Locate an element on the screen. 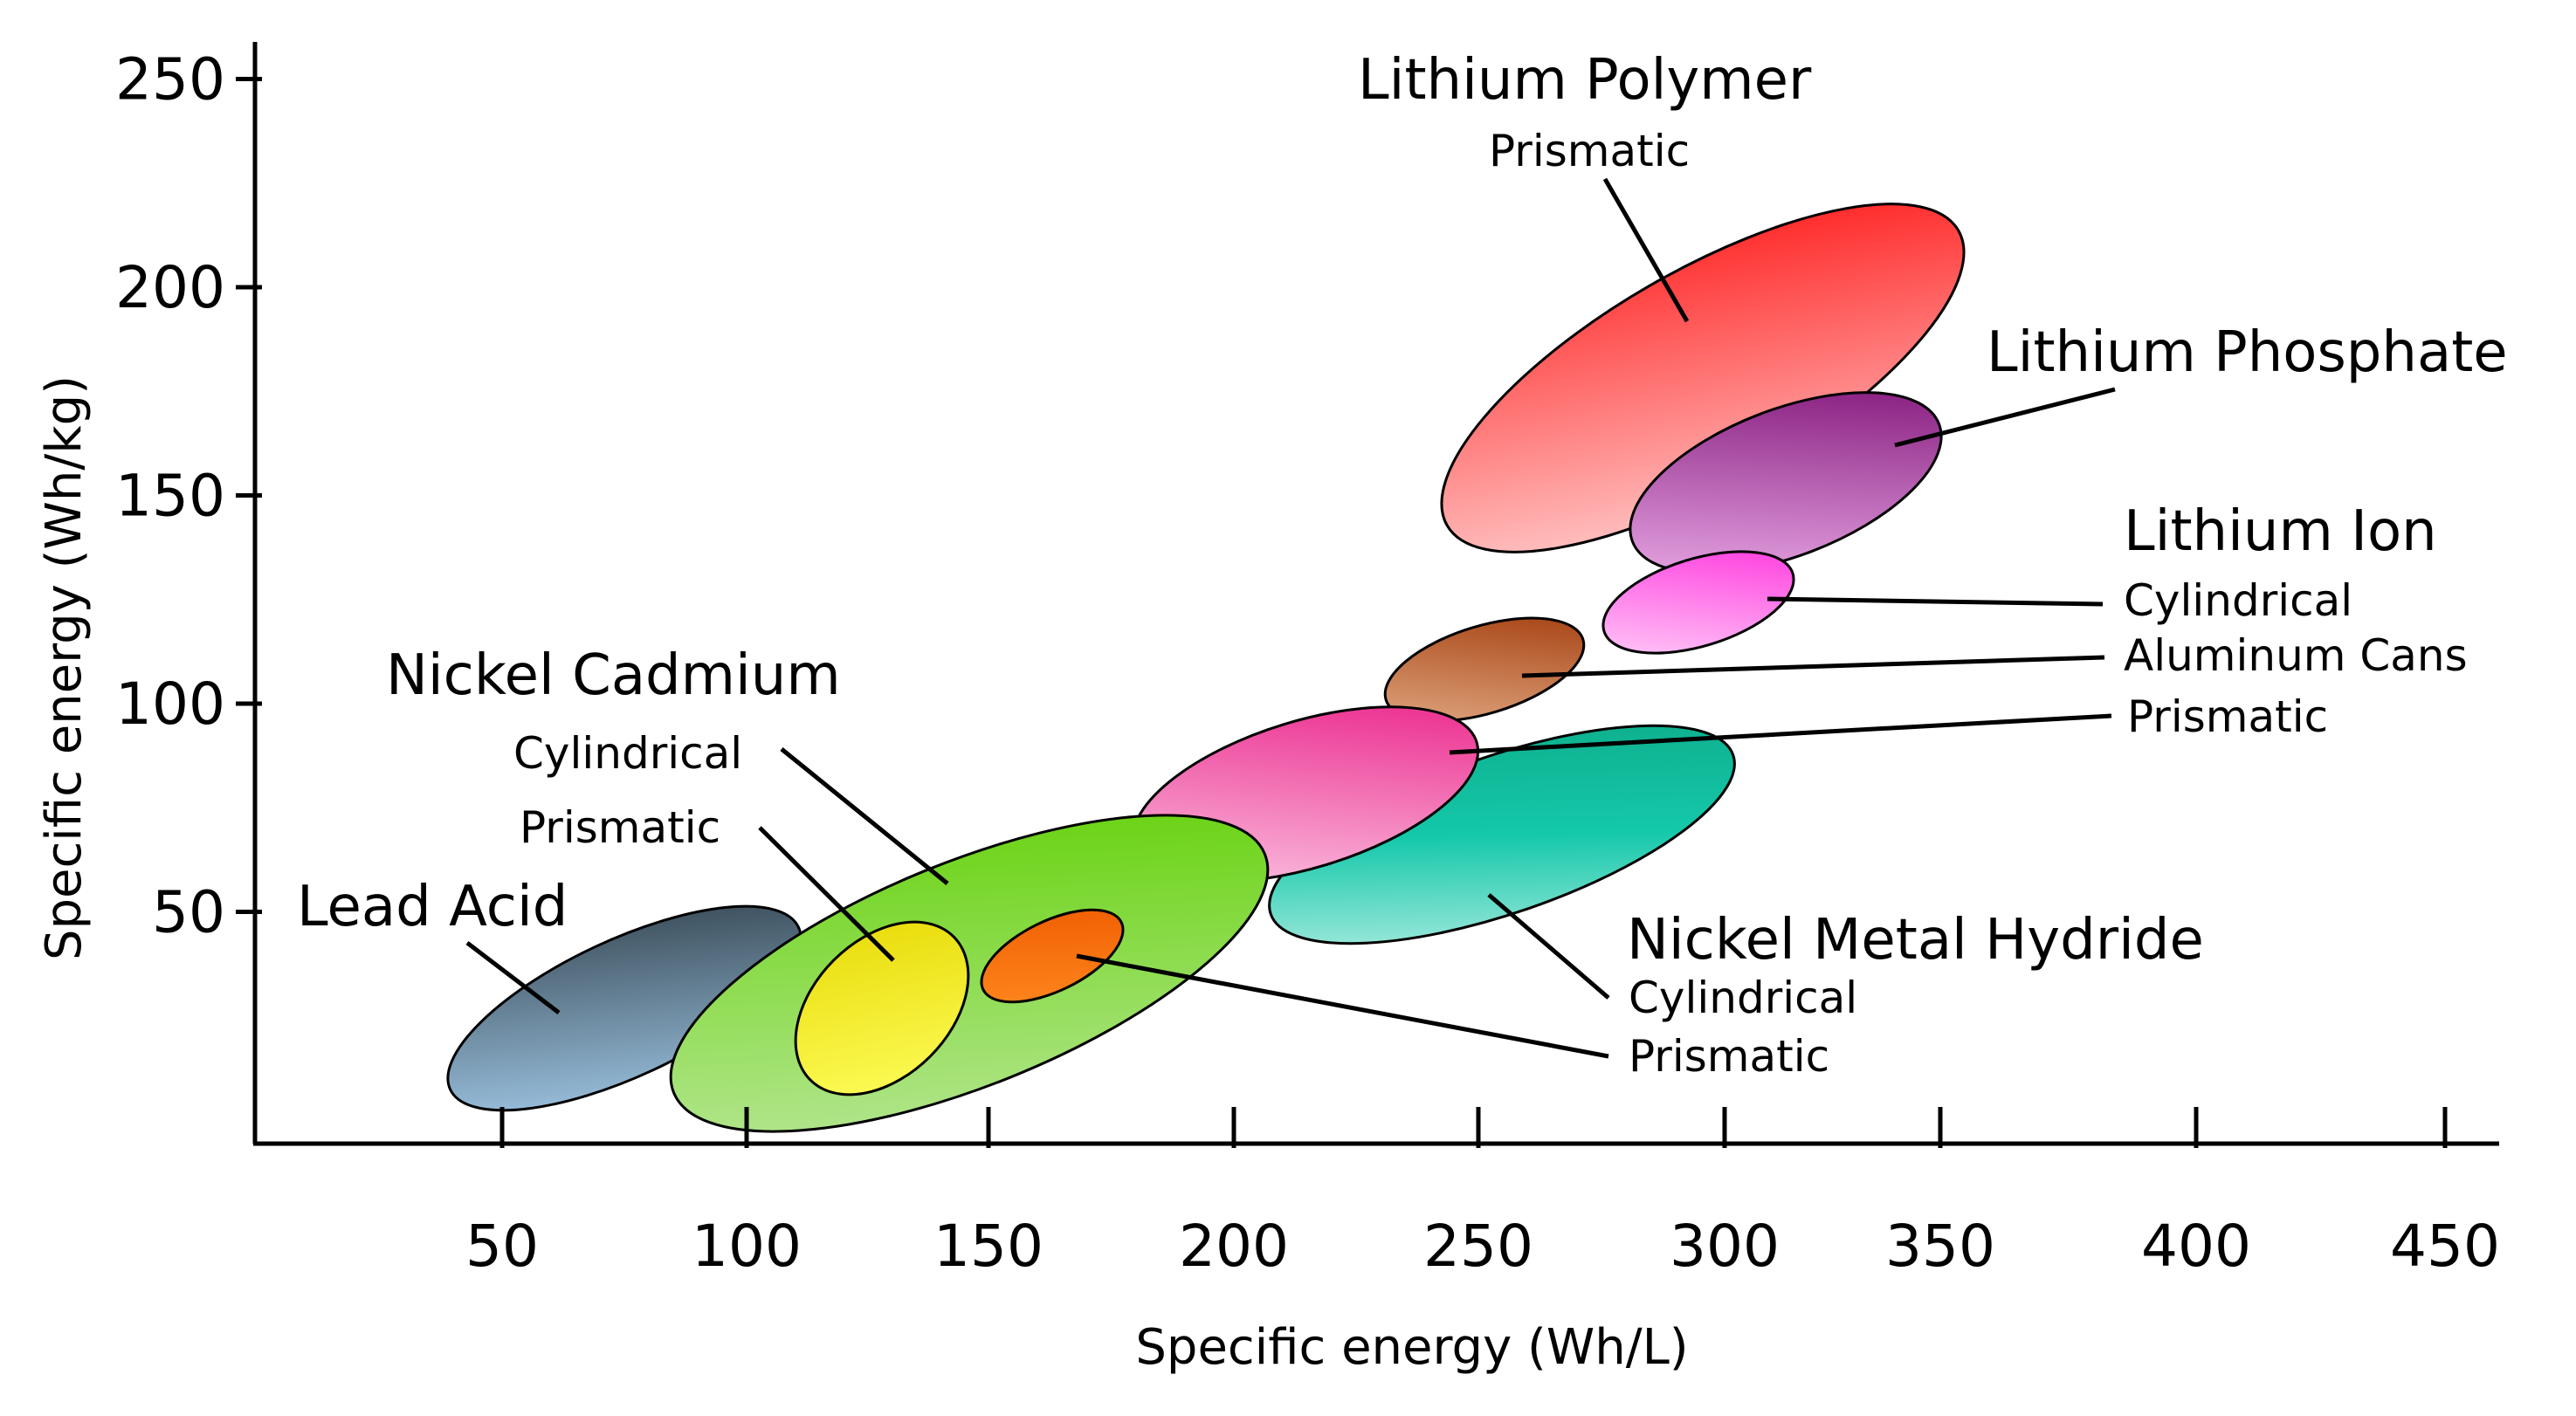 The width and height of the screenshot is (2576, 1416). label-lead-acid: Lead Acid is located at coordinates (432, 907).